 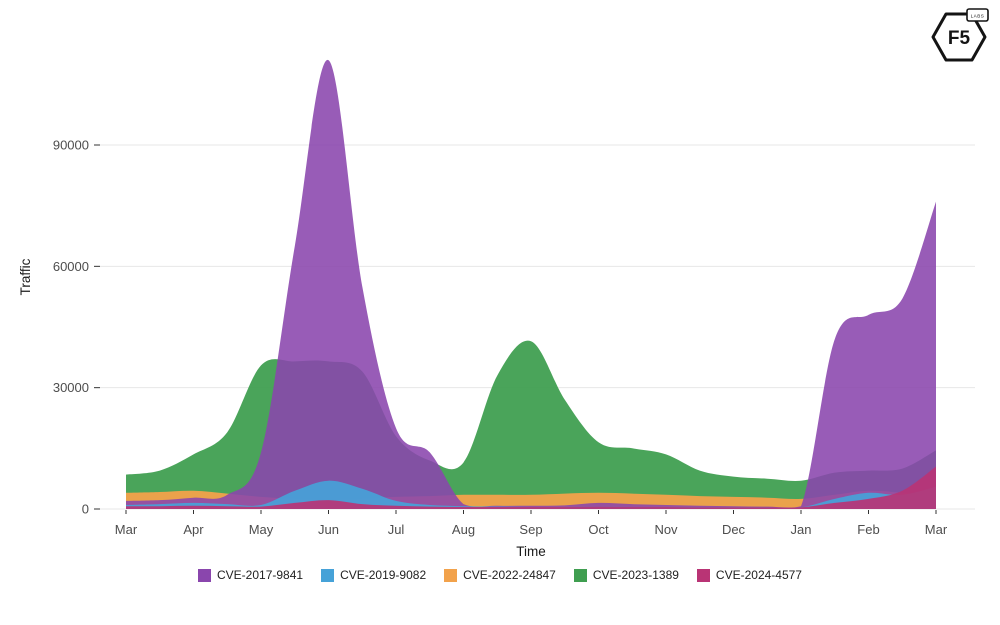 I want to click on x-tick-label: Apr, so click(x=193, y=529).